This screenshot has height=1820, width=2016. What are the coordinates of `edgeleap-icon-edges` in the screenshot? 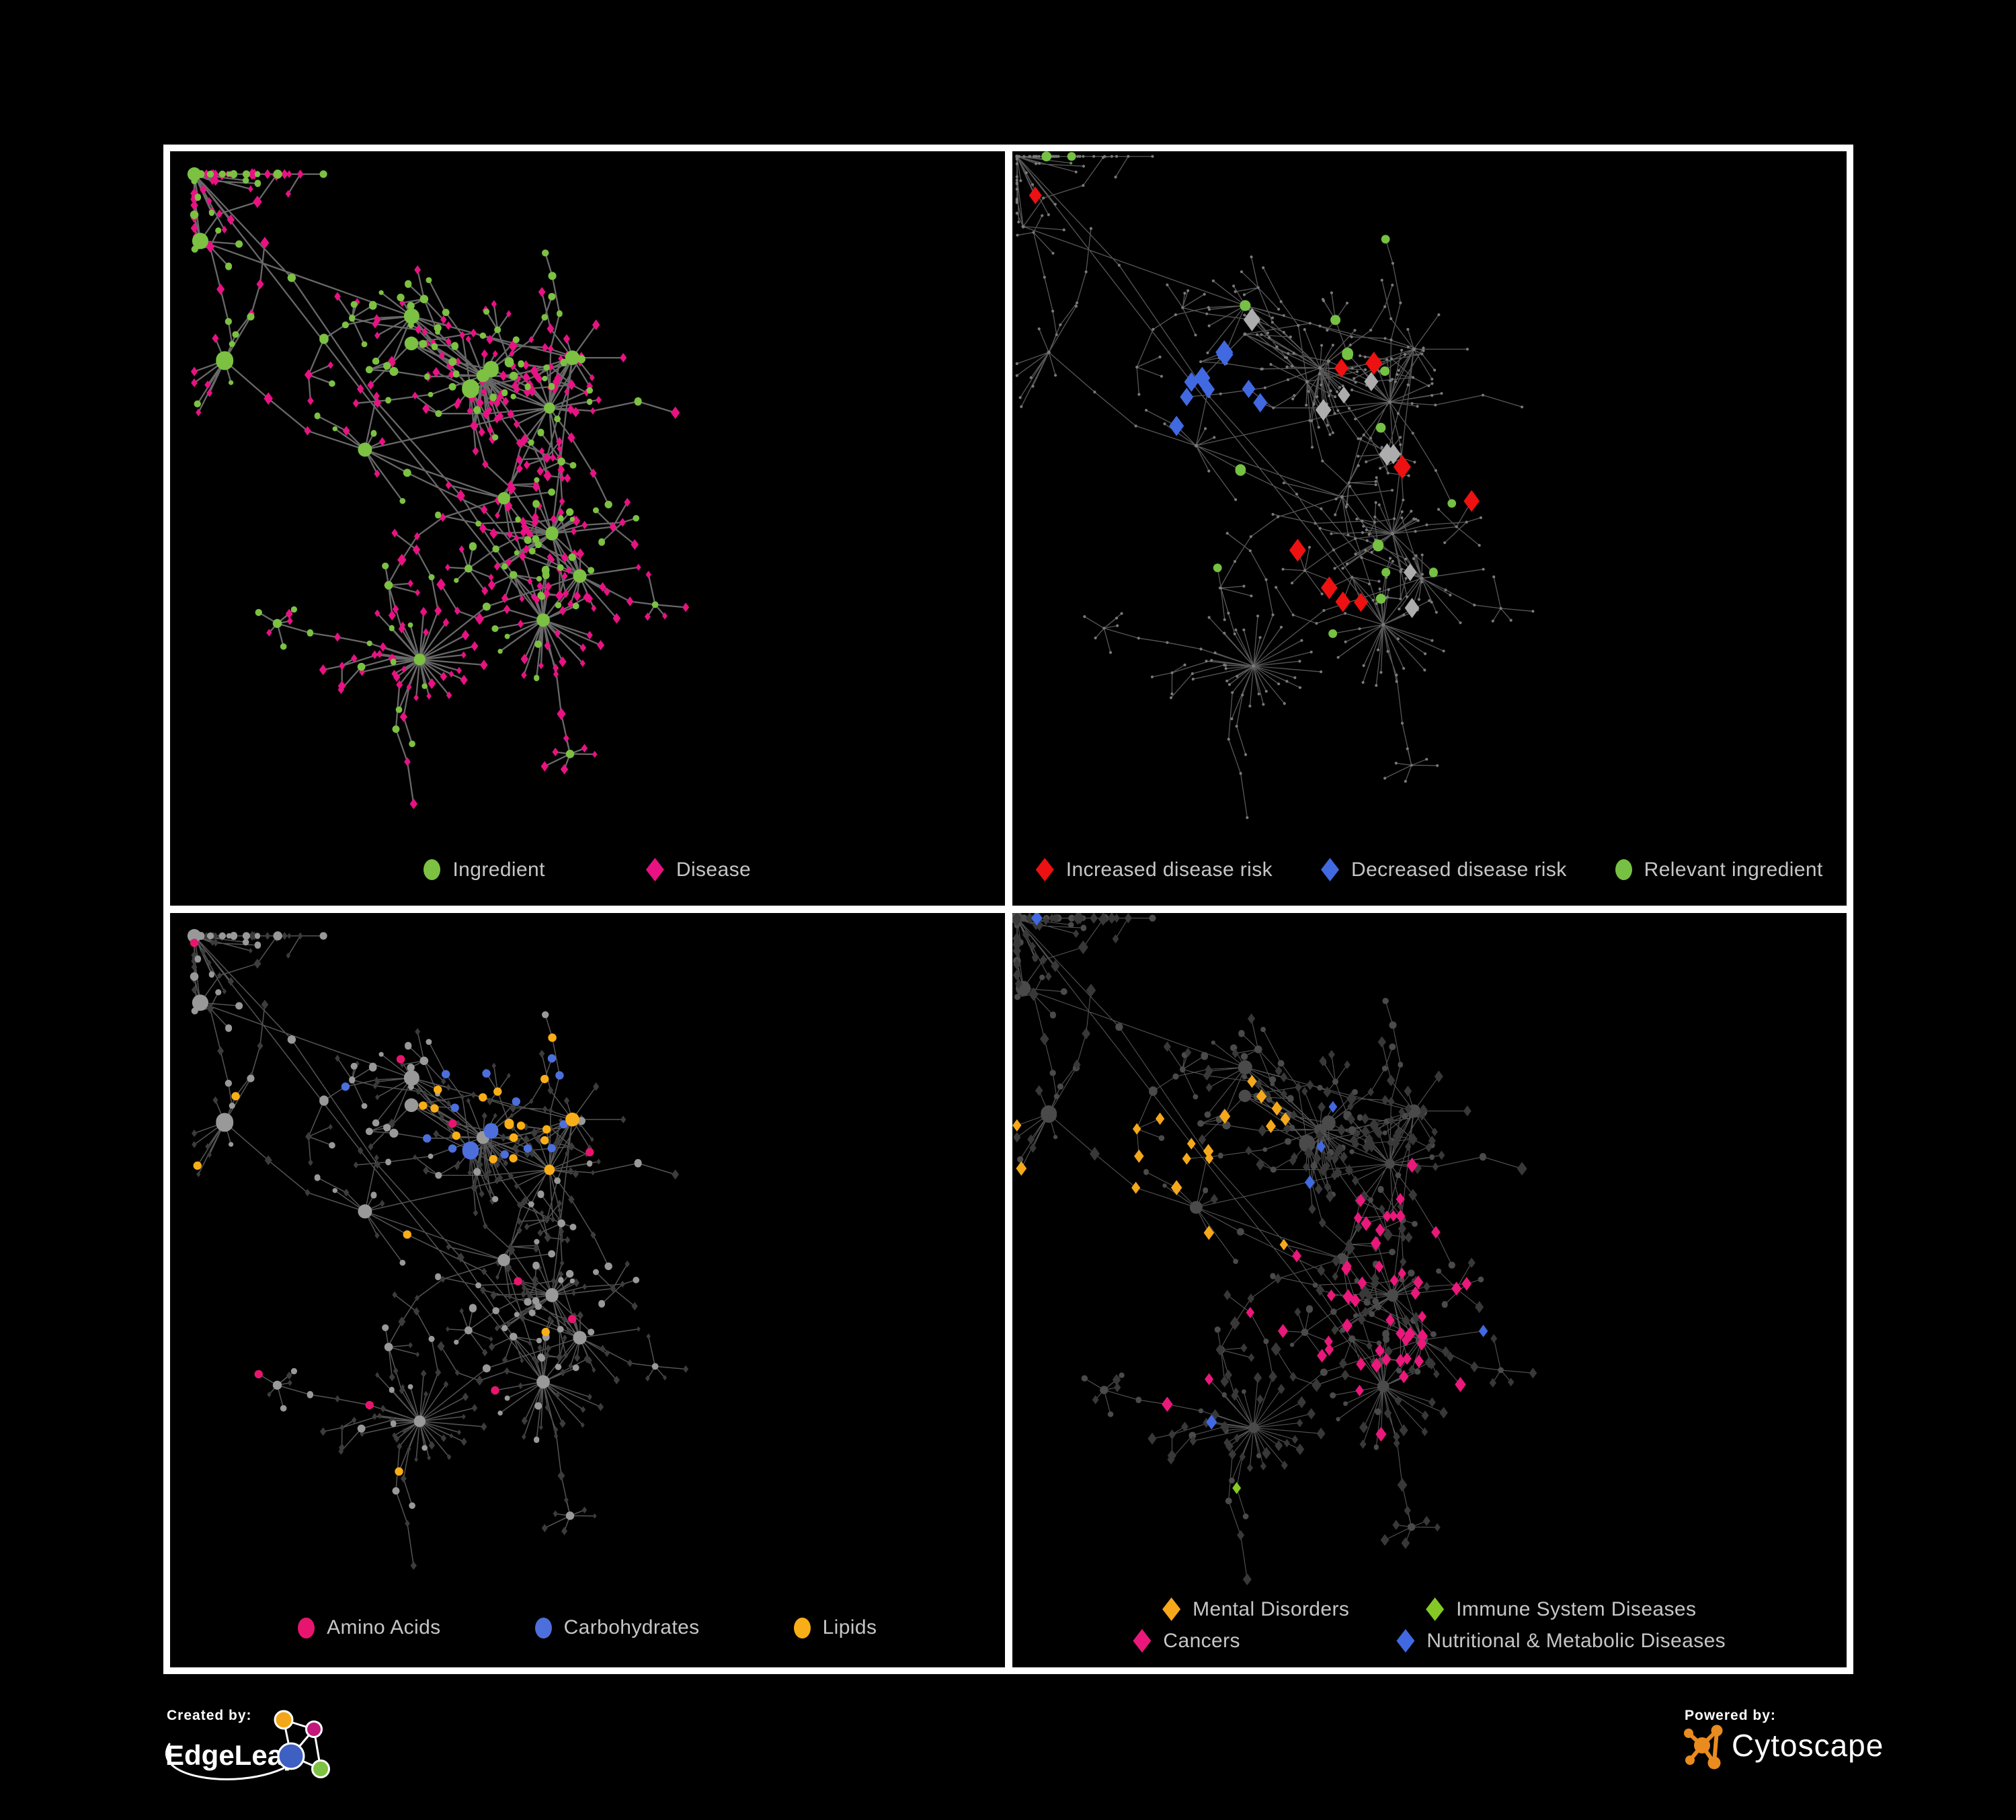 It's located at (302, 1744).